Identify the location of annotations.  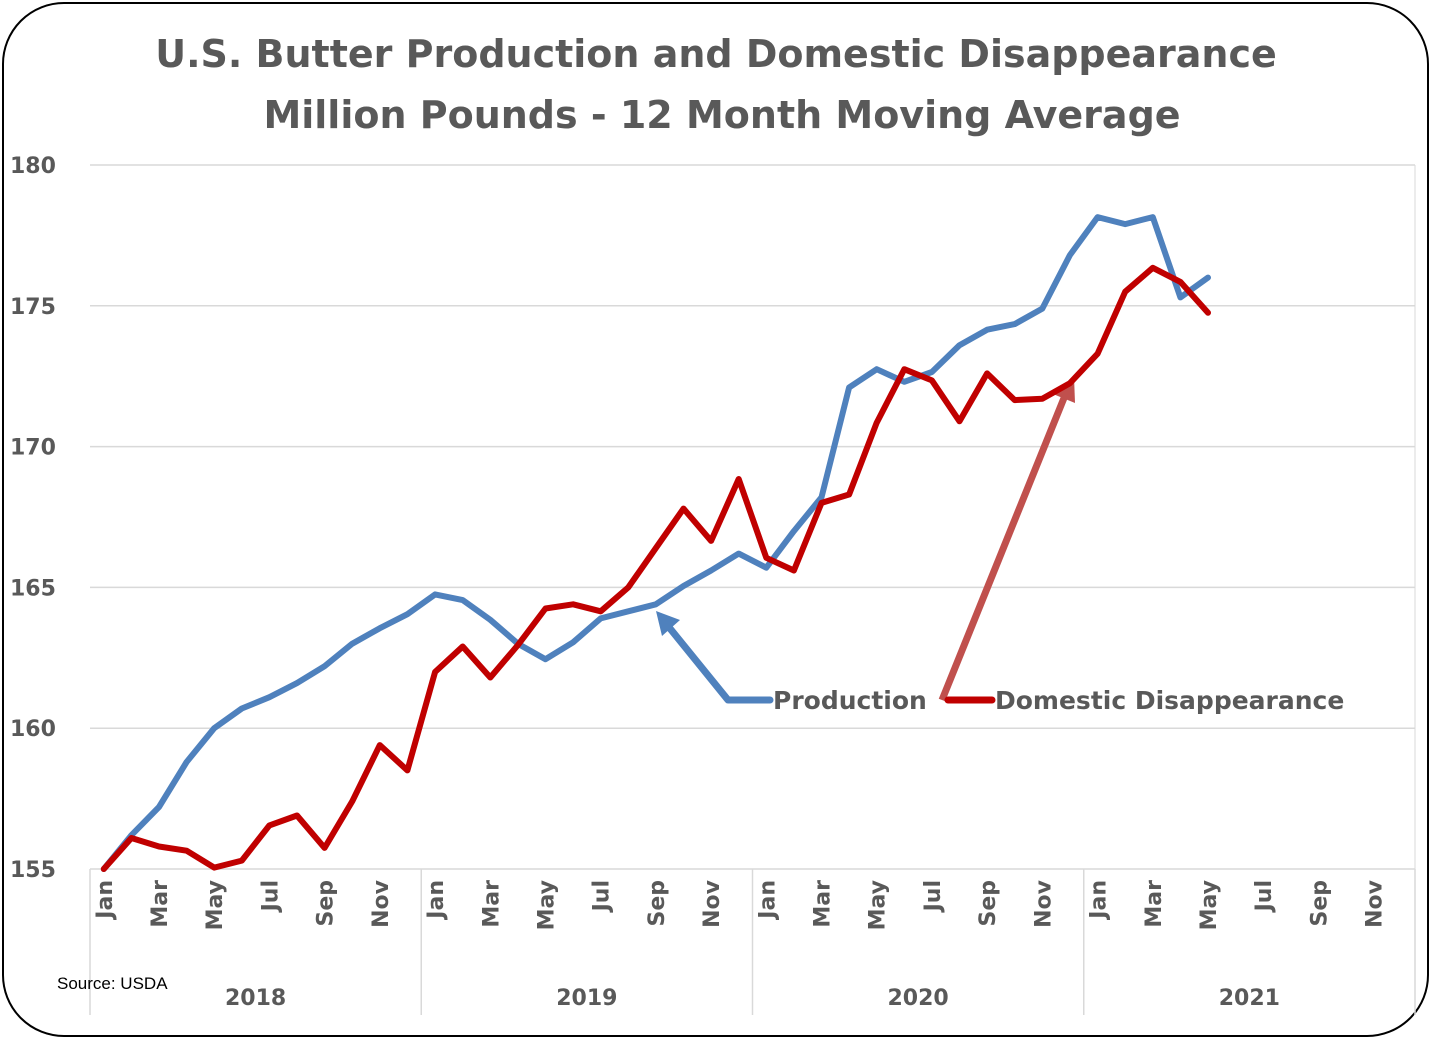
(865, 540).